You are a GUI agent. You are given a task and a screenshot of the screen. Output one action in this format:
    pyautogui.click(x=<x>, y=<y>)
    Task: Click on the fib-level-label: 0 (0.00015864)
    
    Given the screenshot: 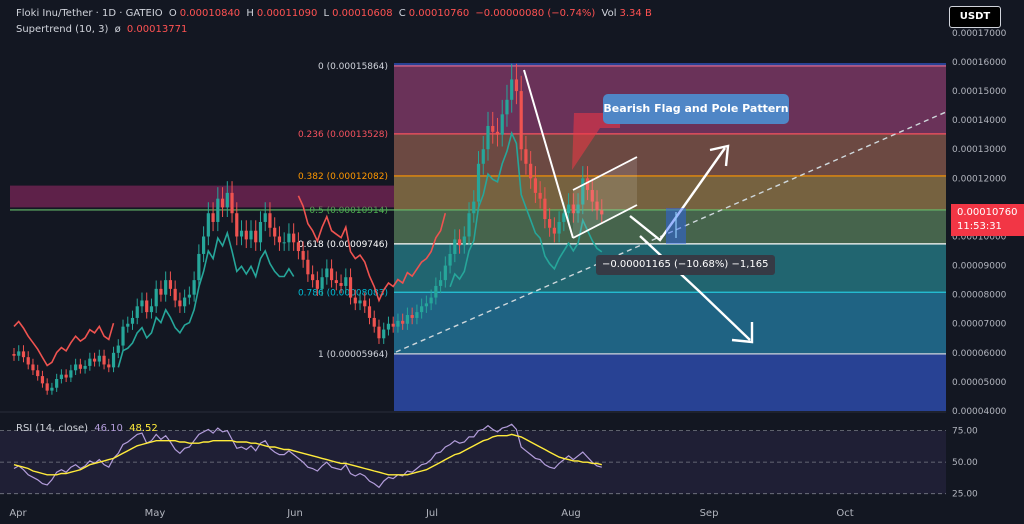 What is the action you would take?
    pyautogui.click(x=353, y=67)
    